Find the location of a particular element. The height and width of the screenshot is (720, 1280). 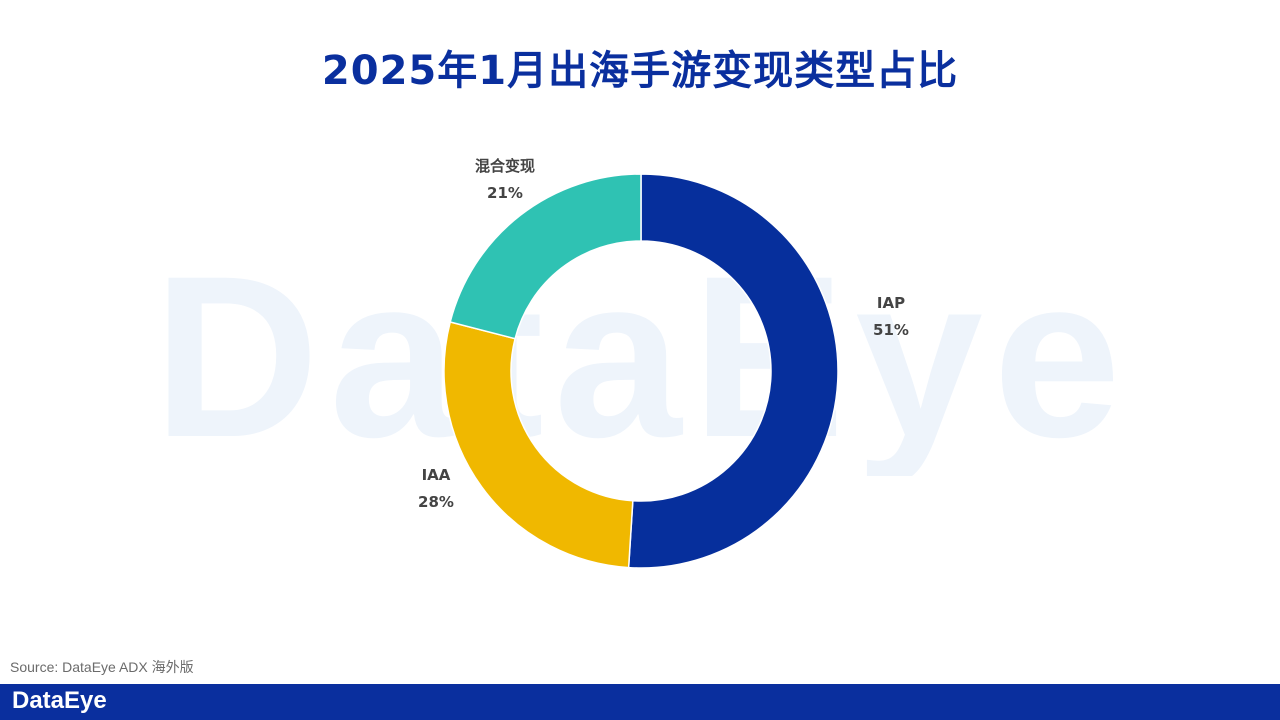

slice-name-iaa: IAA is located at coordinates (436, 475).